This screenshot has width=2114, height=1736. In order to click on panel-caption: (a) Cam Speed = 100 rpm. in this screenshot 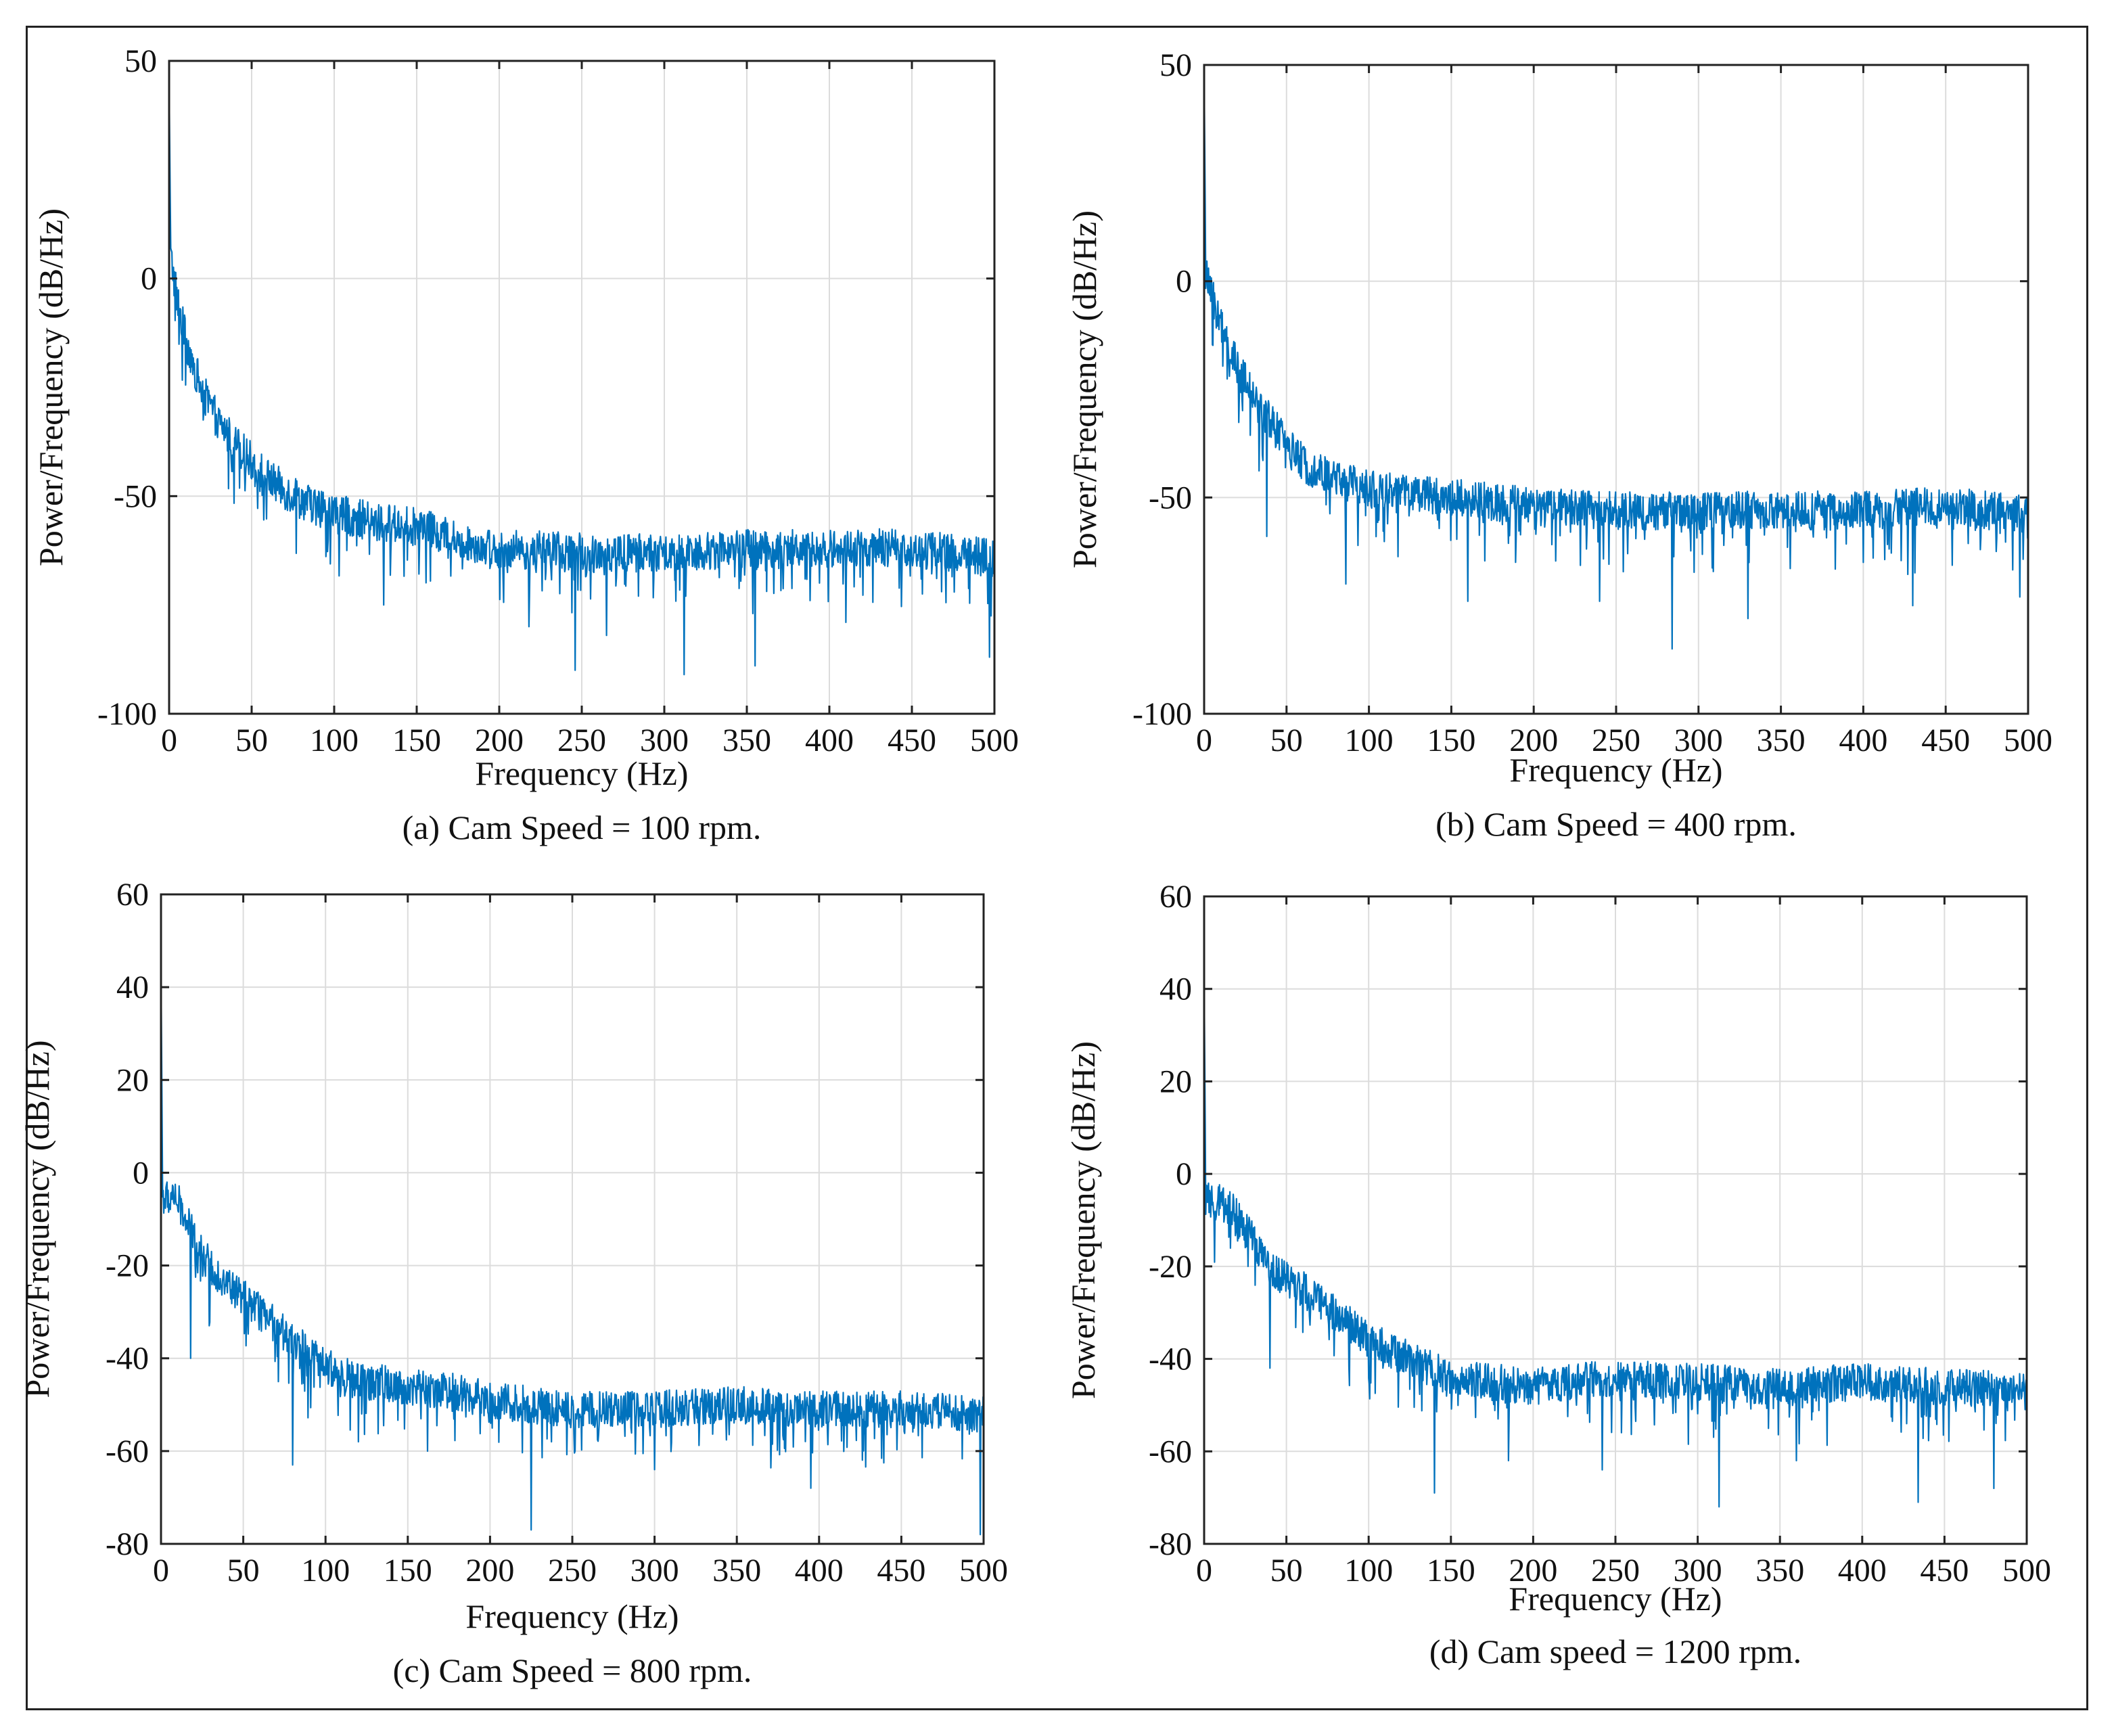, I will do `click(582, 827)`.